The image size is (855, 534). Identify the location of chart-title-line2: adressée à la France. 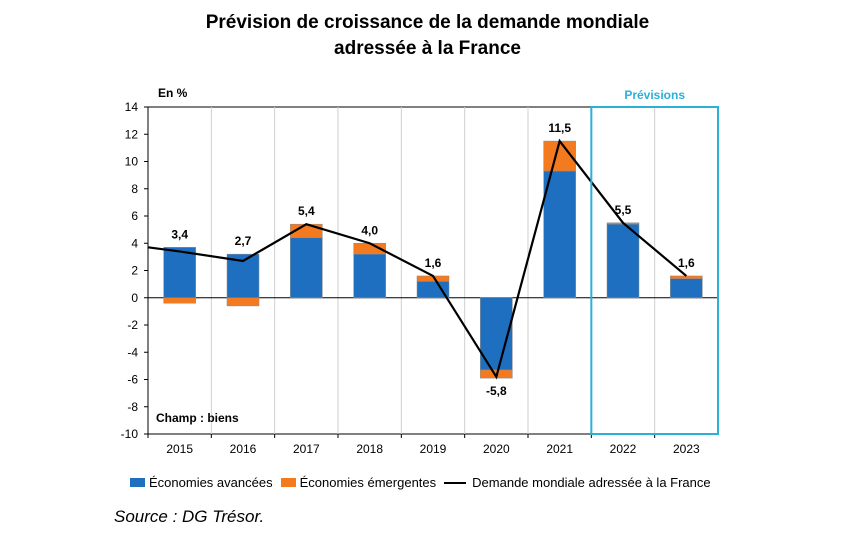
(427, 48).